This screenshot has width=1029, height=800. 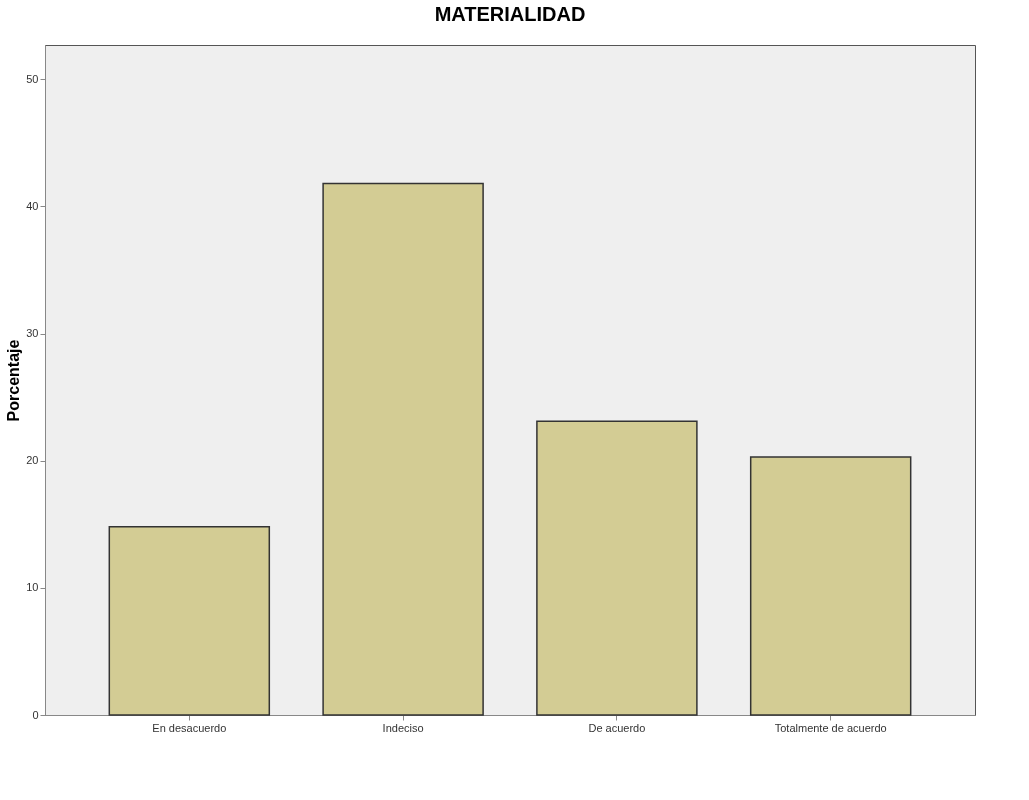 I want to click on chart-title: MATERIALIDAD, so click(x=510, y=14).